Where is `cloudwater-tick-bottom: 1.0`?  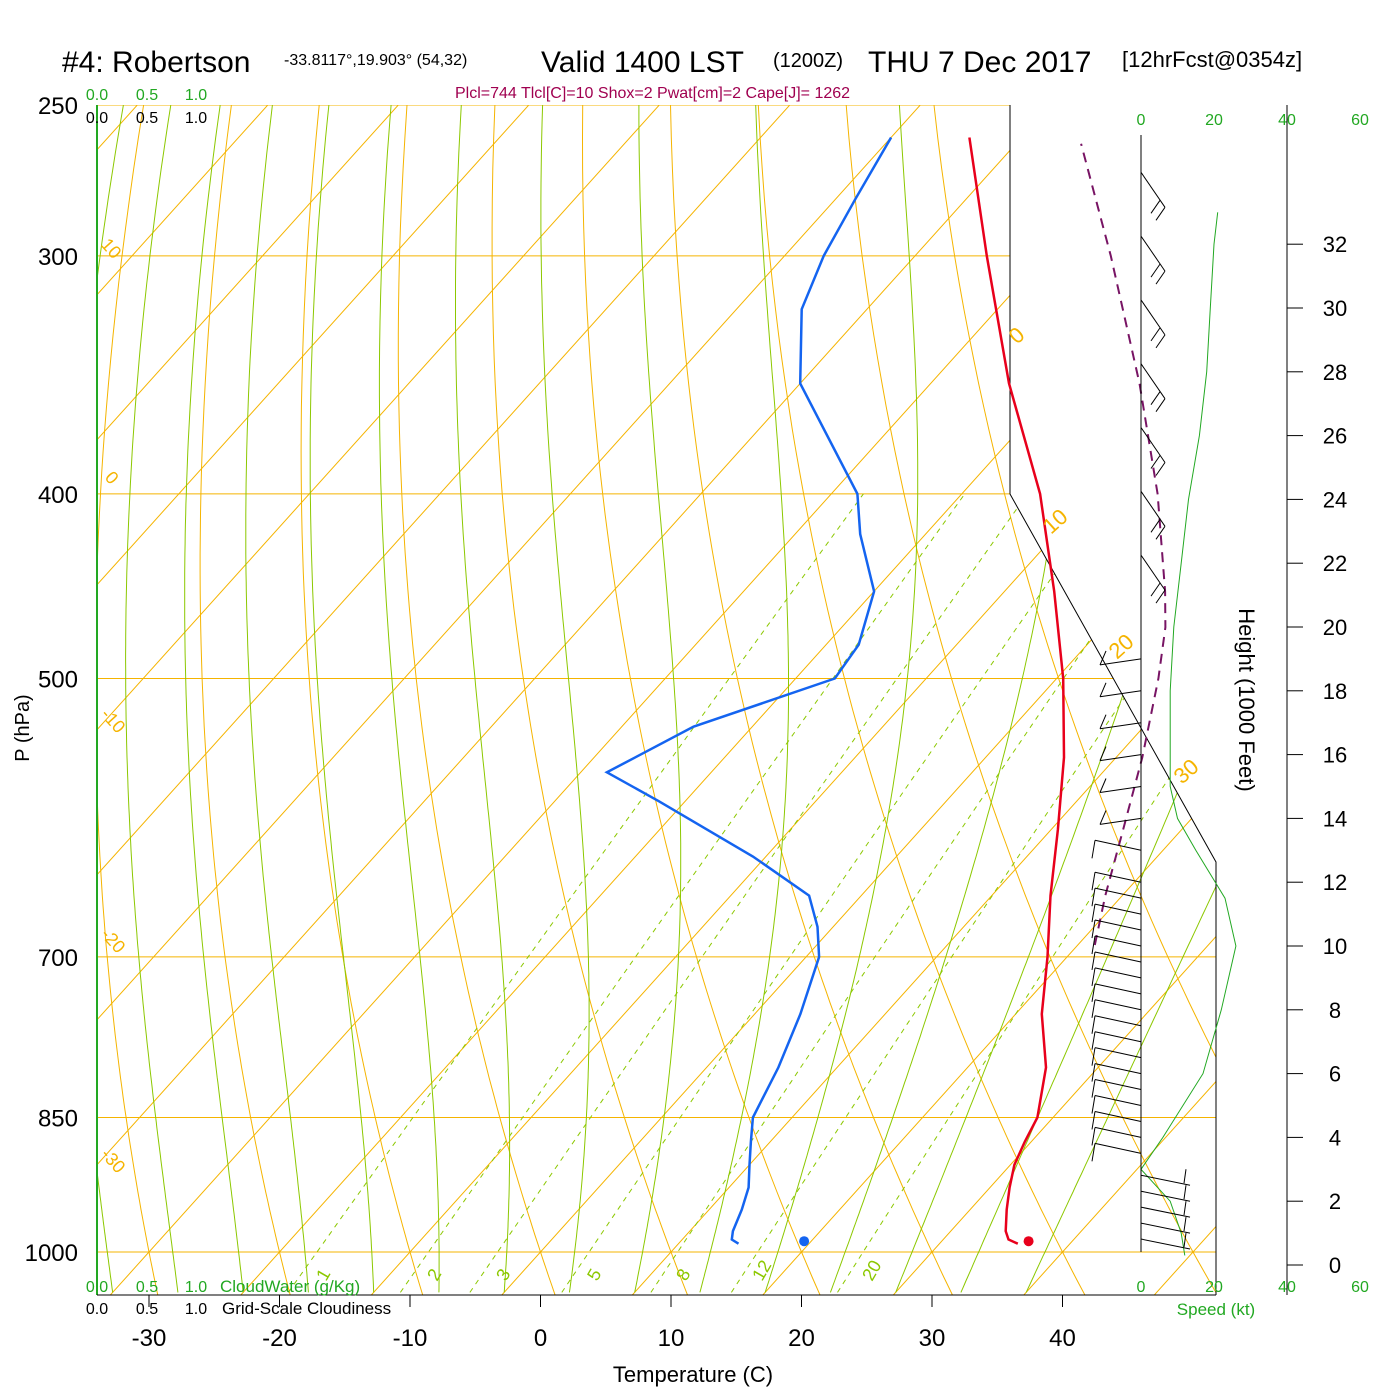
cloudwater-tick-bottom: 1.0 is located at coordinates (196, 1287).